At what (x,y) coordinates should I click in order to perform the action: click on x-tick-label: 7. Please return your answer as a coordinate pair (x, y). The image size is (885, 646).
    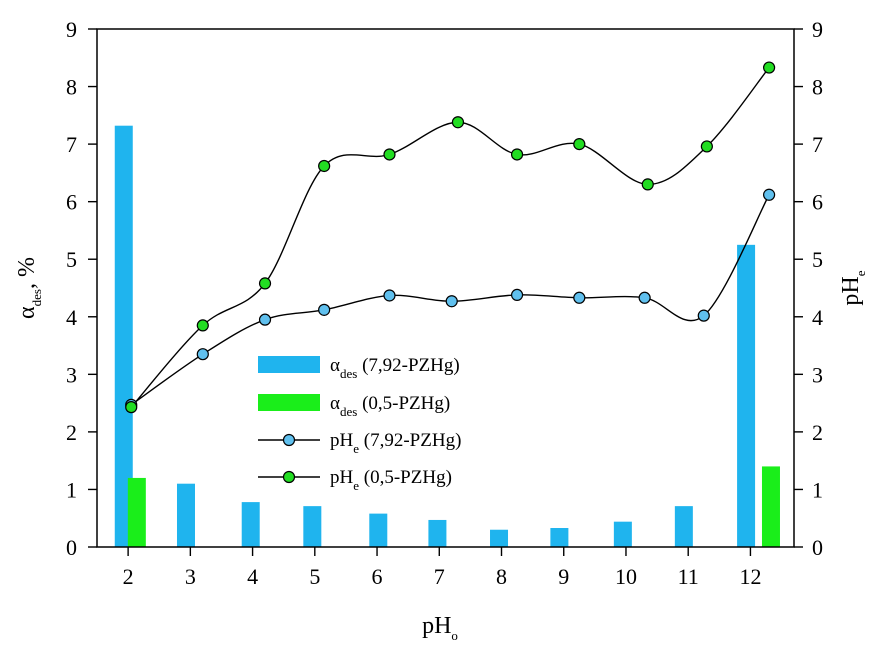
    Looking at the image, I should click on (439, 576).